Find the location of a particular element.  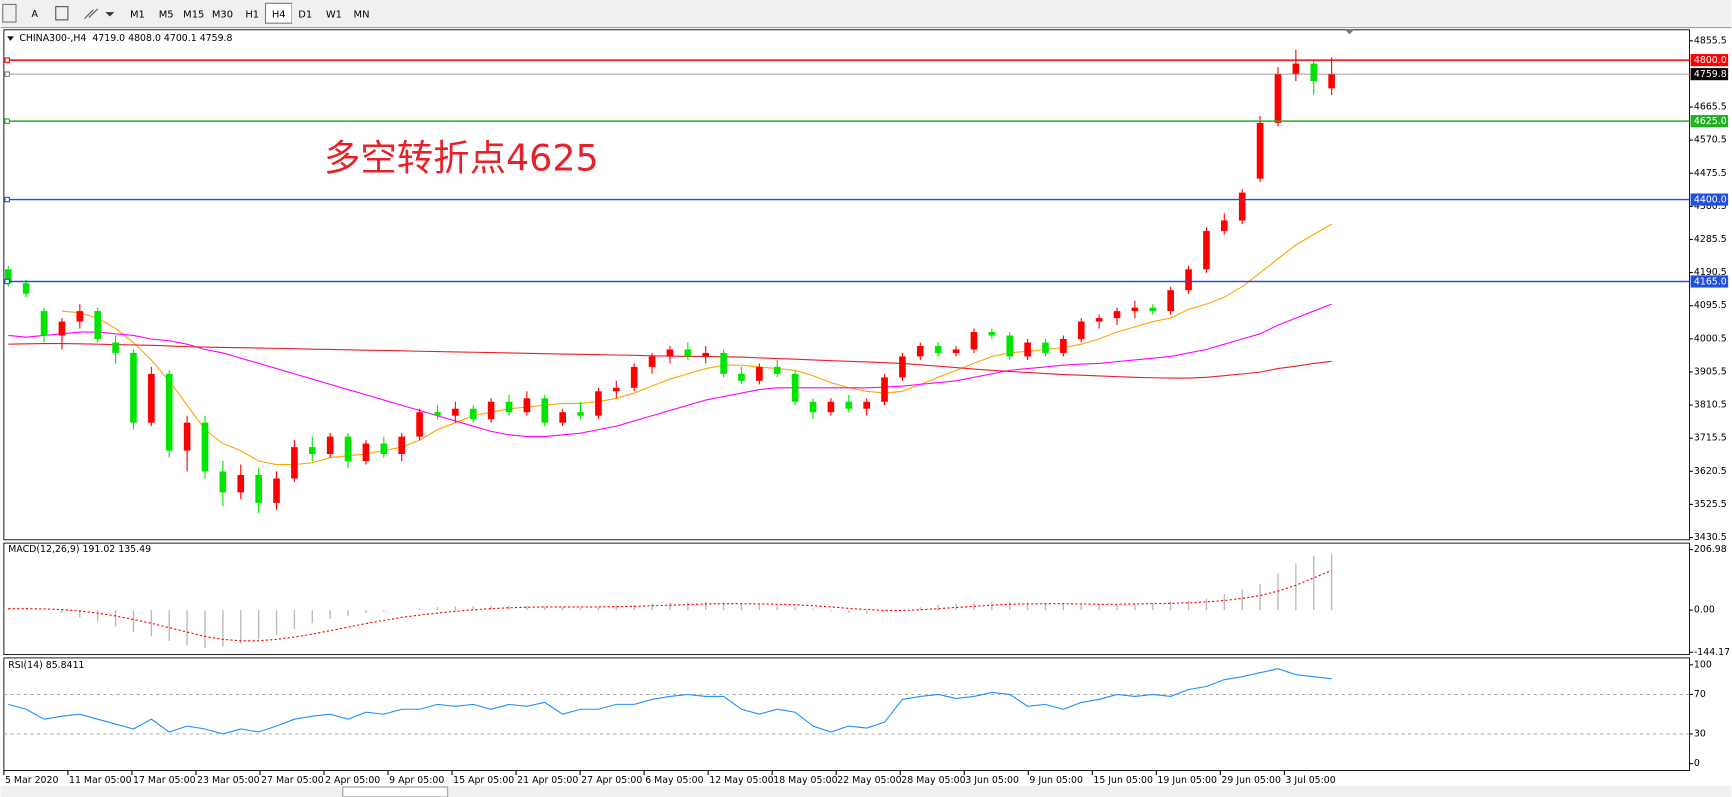

period-label: M15 is located at coordinates (193, 14).